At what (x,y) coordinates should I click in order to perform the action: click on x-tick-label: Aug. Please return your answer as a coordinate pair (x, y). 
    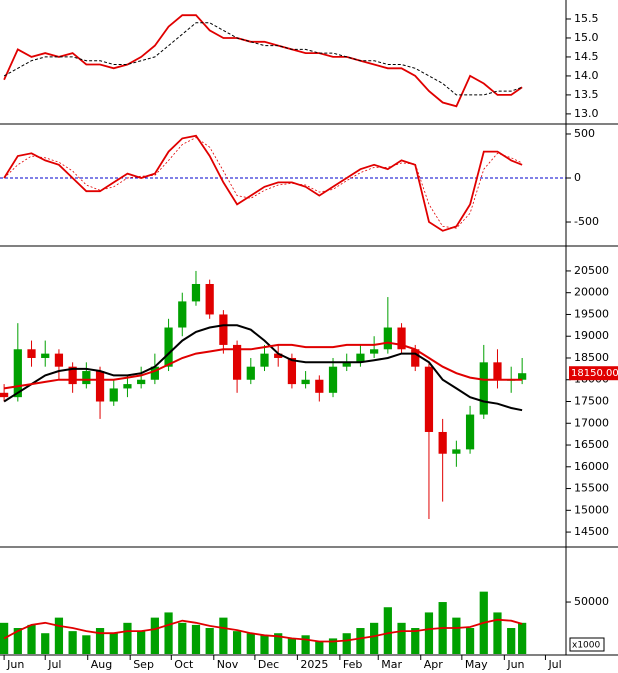
    Looking at the image, I should click on (101, 664).